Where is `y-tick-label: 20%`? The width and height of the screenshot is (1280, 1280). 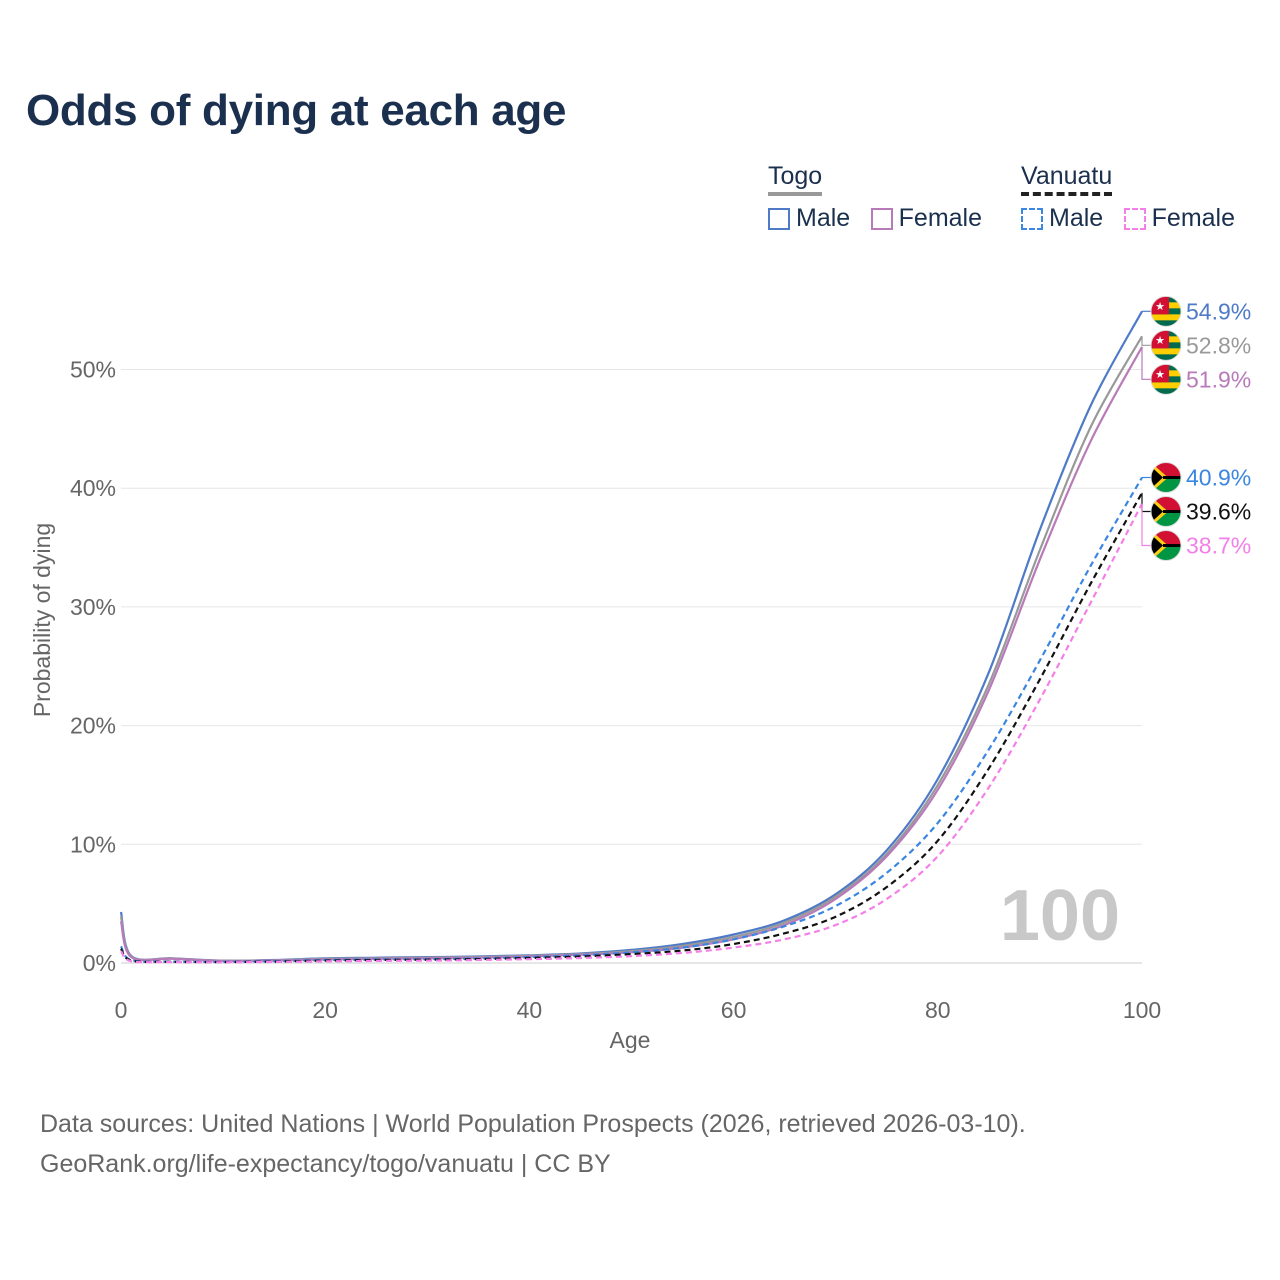 y-tick-label: 20% is located at coordinates (93, 726).